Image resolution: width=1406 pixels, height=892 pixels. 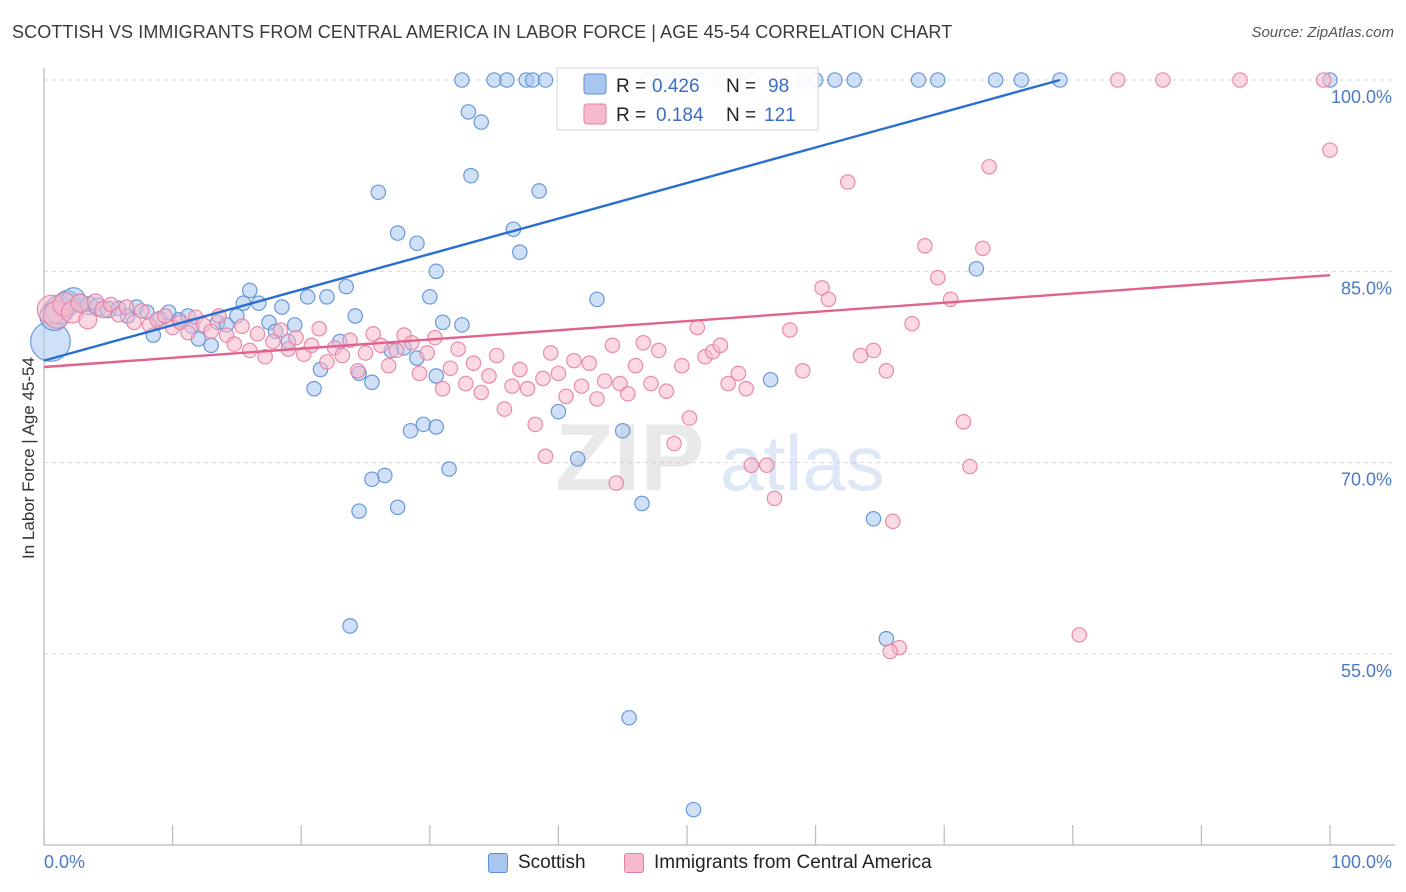 I want to click on y-tick-label: 70.0%, so click(x=1366, y=480).